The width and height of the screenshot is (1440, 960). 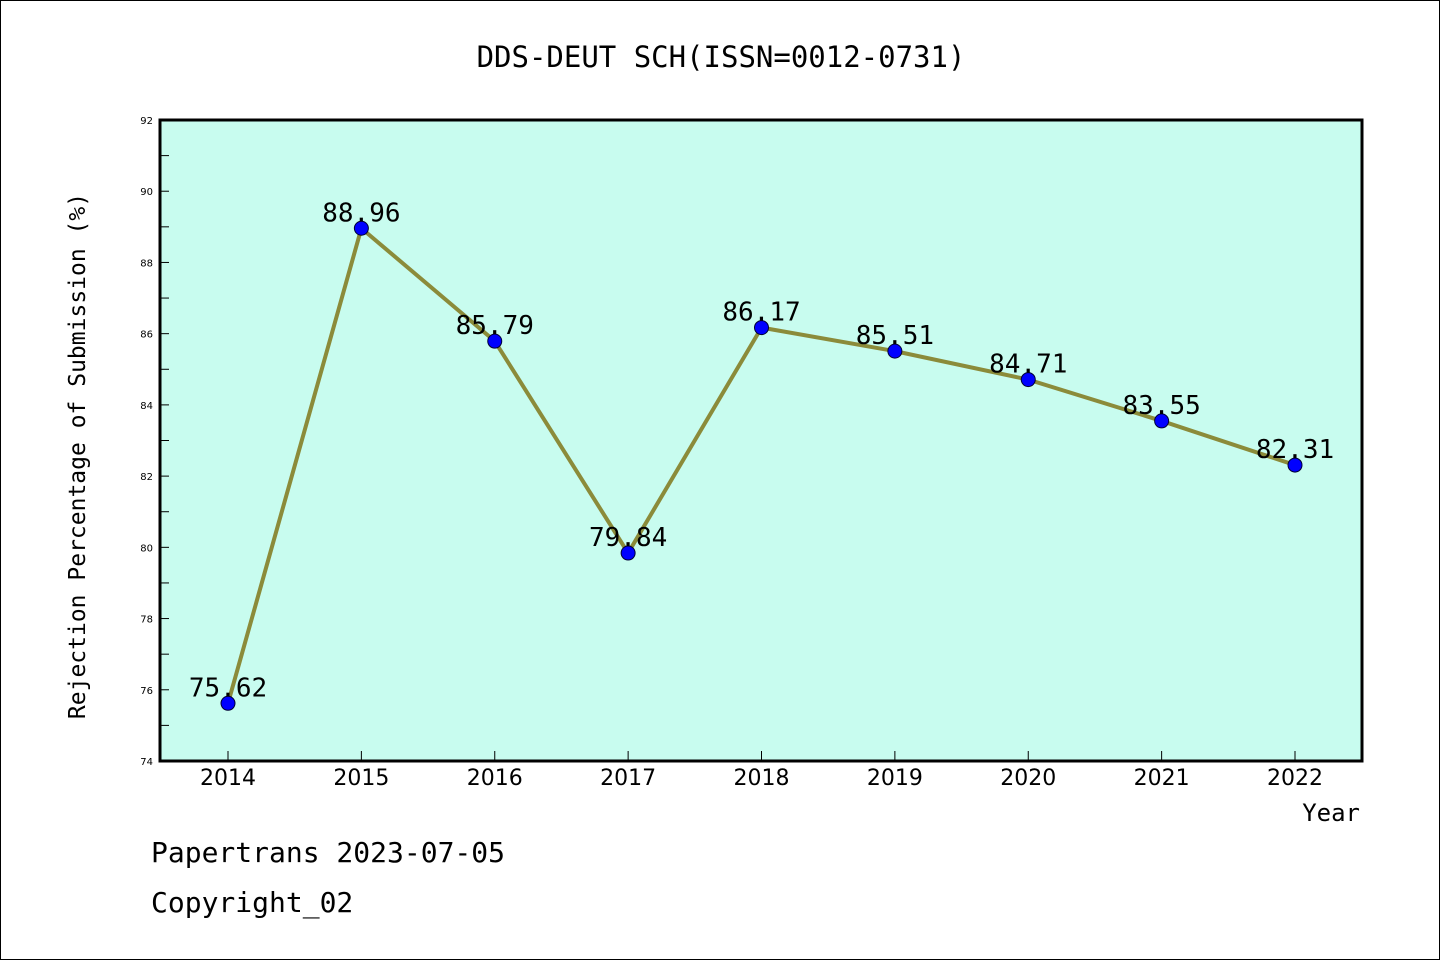 I want to click on x-tick-label: 2022, so click(x=1295, y=778).